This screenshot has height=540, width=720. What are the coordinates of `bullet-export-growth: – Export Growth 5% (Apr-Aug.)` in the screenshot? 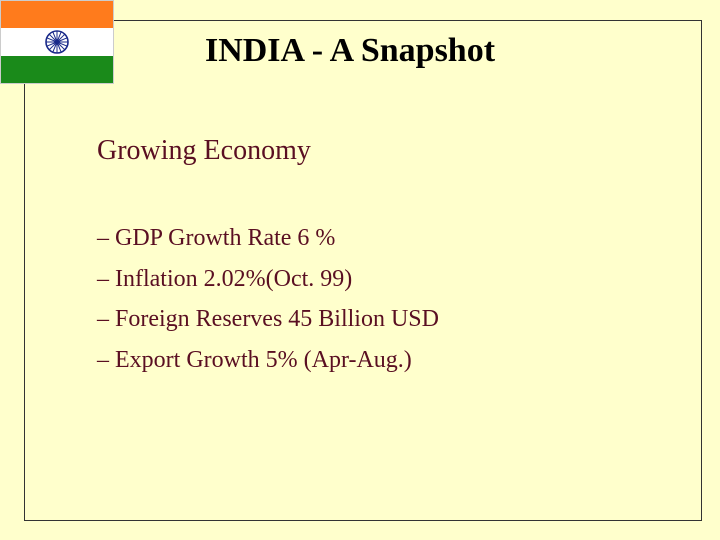 It's located at (254, 359).